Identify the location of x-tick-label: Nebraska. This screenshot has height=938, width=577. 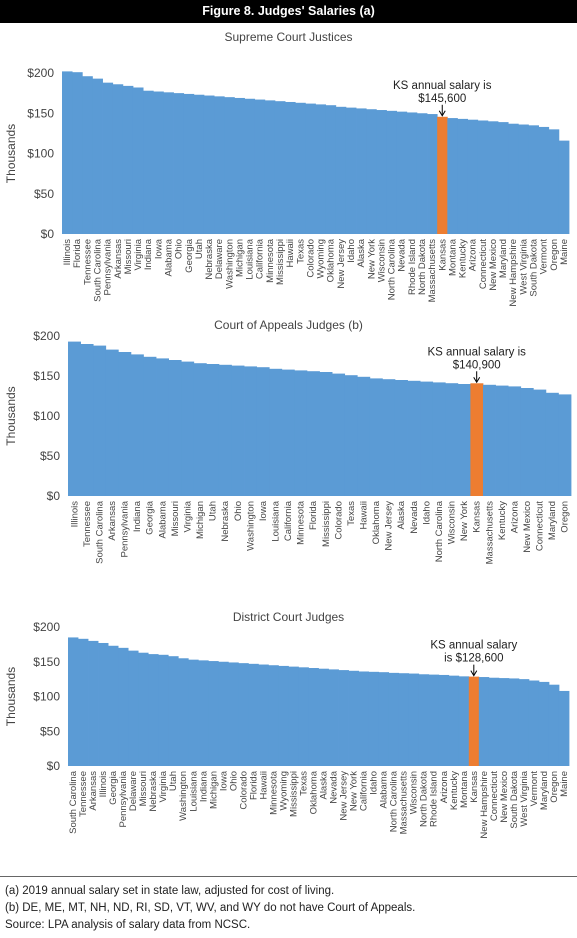
(225, 520).